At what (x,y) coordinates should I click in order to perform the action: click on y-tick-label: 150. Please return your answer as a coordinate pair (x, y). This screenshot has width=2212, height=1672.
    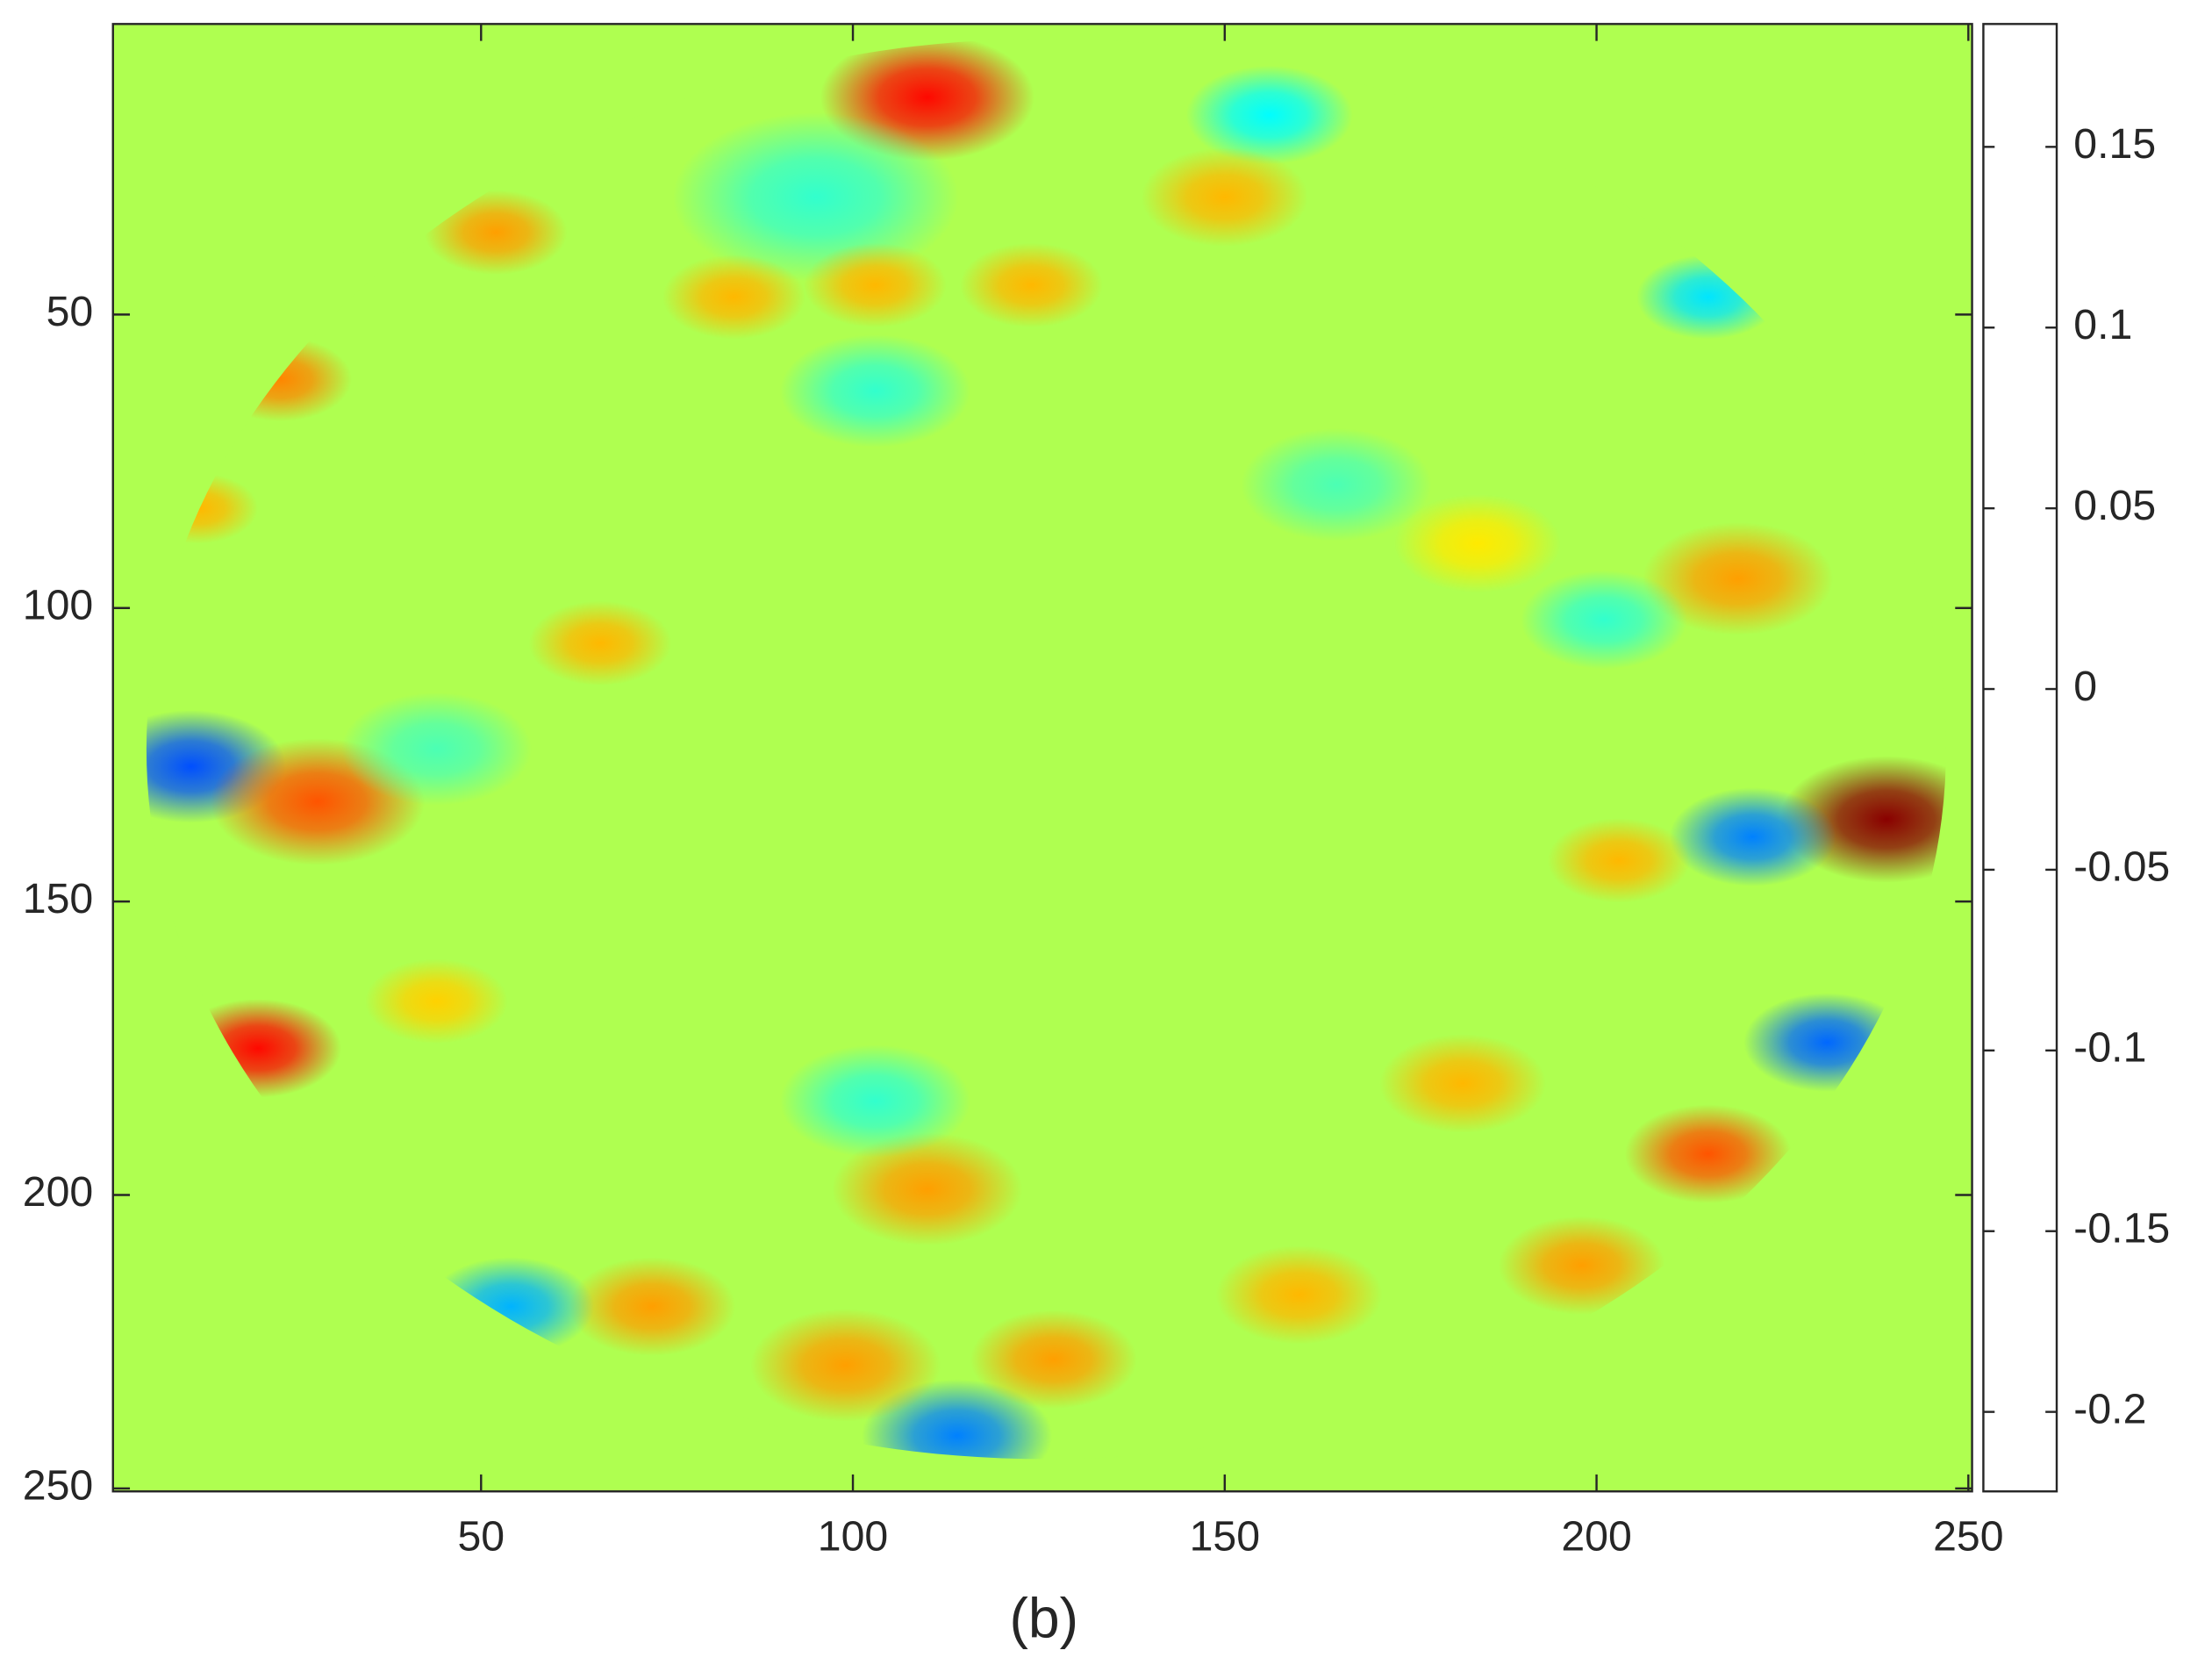
    Looking at the image, I should click on (58, 898).